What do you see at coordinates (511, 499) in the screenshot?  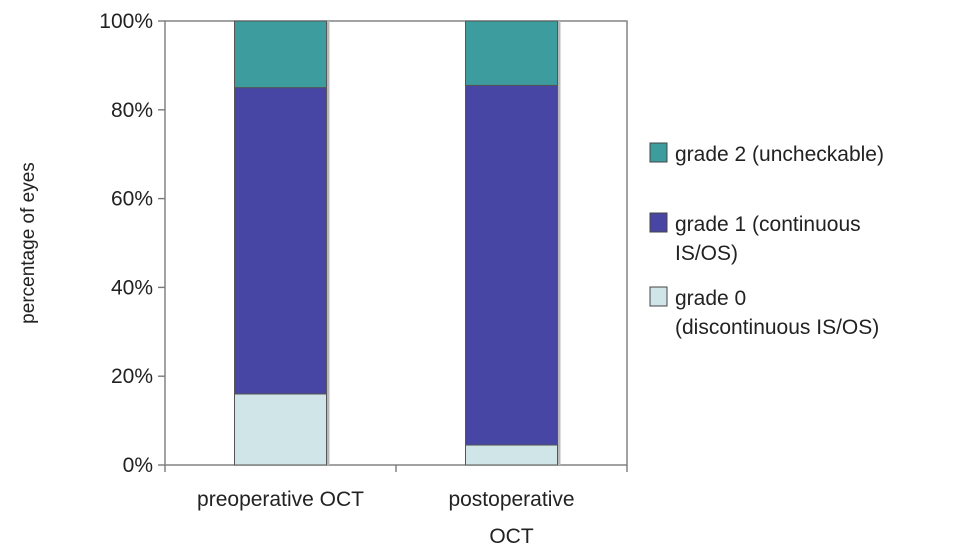 I see `x-tick-label: postoperative` at bounding box center [511, 499].